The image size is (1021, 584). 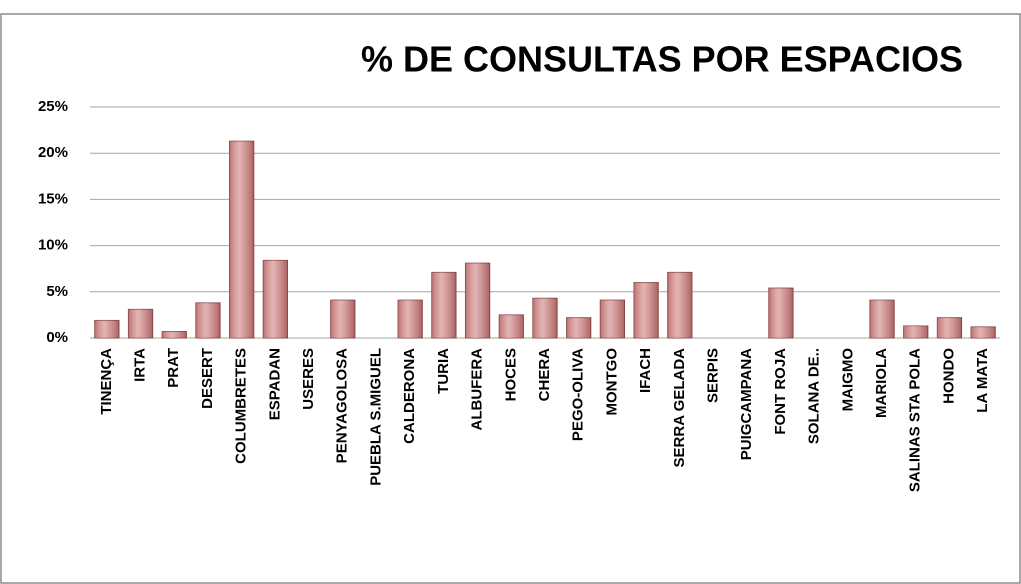 What do you see at coordinates (375, 417) in the screenshot?
I see `x-tick-label: PUEBLA S.MIGUEL` at bounding box center [375, 417].